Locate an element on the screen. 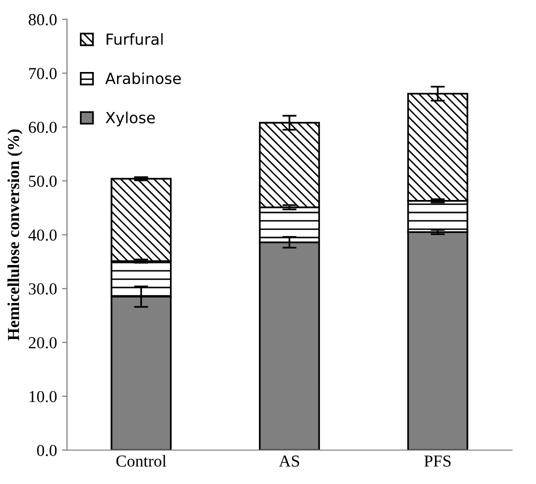 The width and height of the screenshot is (536, 484). y-tick-label: 80.0 is located at coordinates (42, 20).